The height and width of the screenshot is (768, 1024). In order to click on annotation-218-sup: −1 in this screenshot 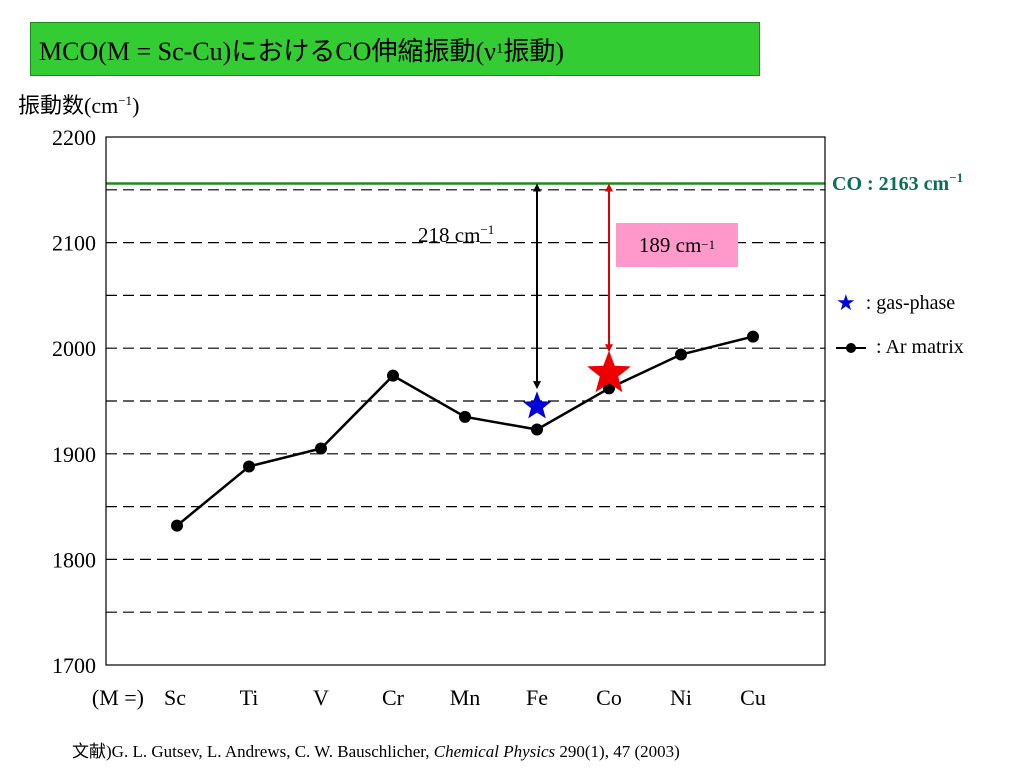, I will do `click(487, 229)`.